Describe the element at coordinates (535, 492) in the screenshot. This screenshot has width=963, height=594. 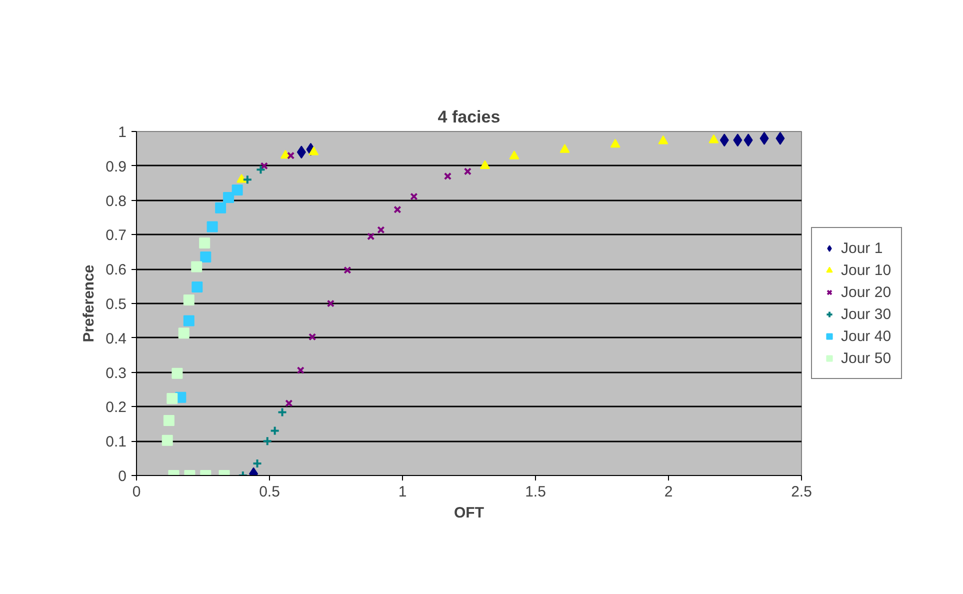
I see `x-tick-label: 1.5` at that location.